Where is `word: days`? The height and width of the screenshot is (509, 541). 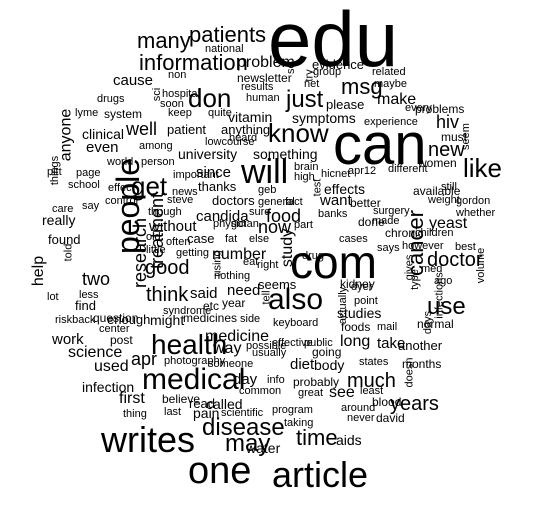
word: days is located at coordinates (428, 322).